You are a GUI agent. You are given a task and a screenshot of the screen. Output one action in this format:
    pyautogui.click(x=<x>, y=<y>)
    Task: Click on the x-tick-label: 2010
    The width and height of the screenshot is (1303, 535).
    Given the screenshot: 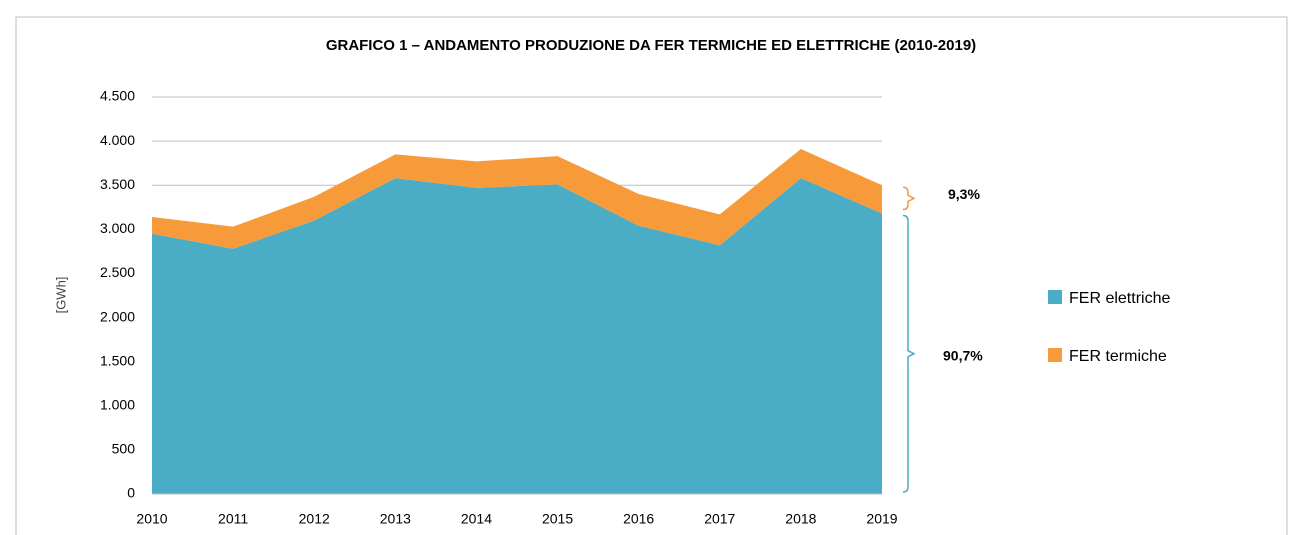 What is the action you would take?
    pyautogui.click(x=151, y=519)
    